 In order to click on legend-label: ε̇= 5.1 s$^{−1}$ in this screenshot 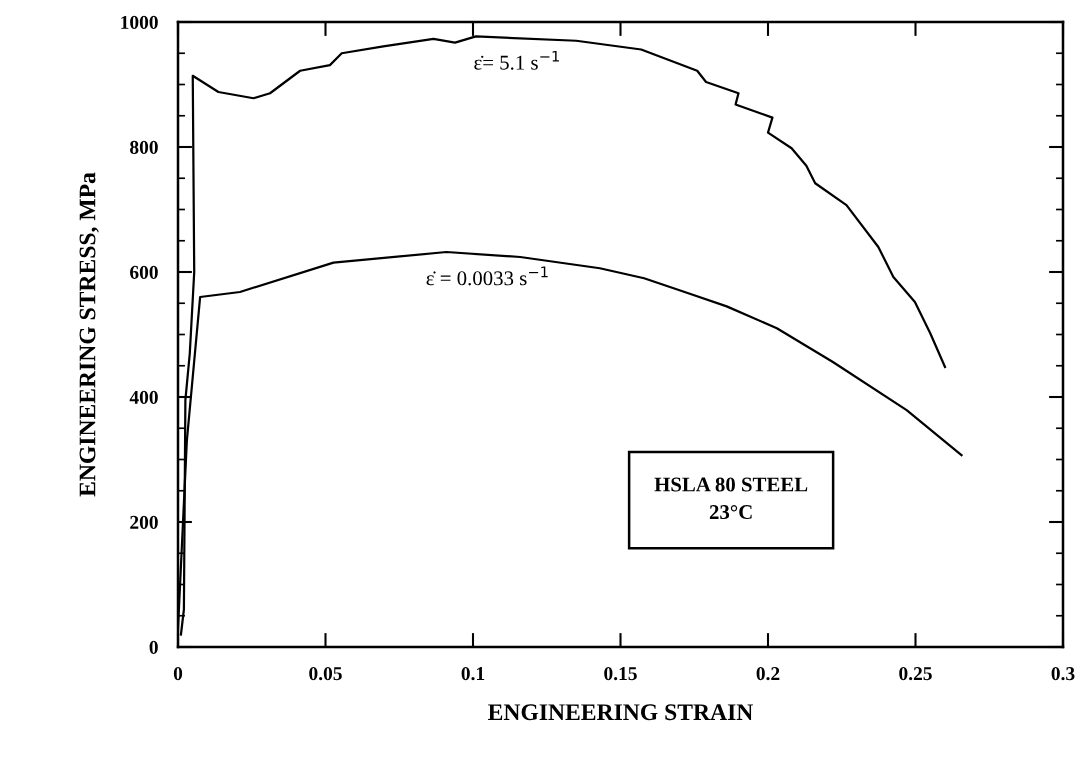, I will do `click(516, 60)`.